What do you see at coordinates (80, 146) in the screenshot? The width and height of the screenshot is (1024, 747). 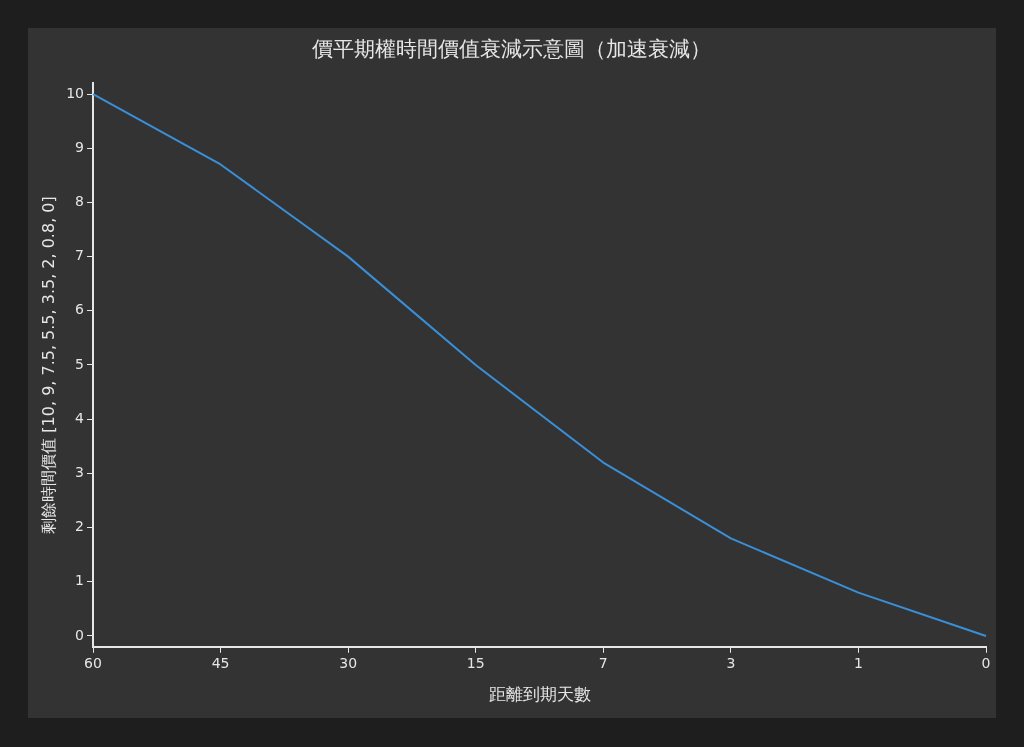 I see `y-tick-label: 9` at bounding box center [80, 146].